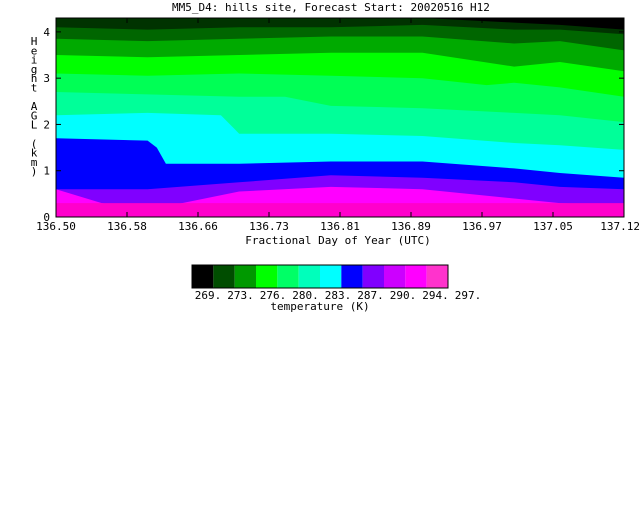 This screenshot has height=512, width=640. I want to click on x-tick-label: 136.89, so click(411, 226).